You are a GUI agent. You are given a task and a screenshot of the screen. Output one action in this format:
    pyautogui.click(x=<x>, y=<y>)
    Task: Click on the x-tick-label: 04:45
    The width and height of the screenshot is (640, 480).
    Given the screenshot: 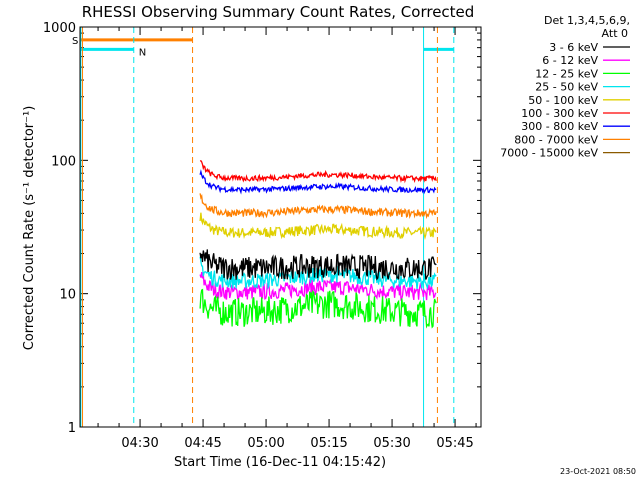 What is the action you would take?
    pyautogui.click(x=202, y=443)
    